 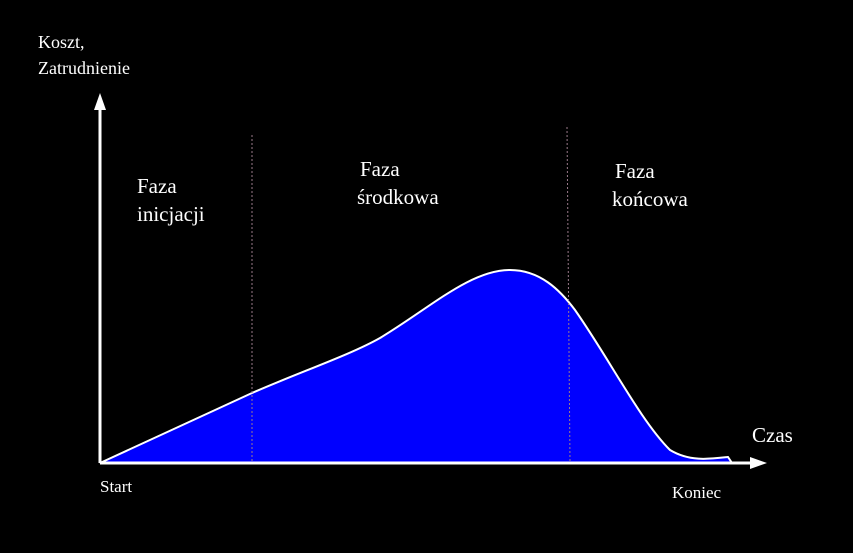 I want to click on phase-labels: Faza inicjacji Faza środkowa Faza końcowa, so click(x=412, y=191).